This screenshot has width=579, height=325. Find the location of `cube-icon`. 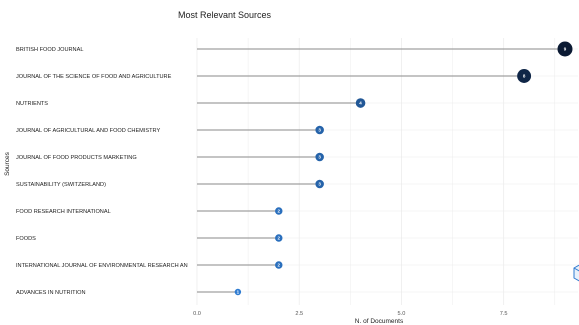

cube-icon is located at coordinates (576, 273).